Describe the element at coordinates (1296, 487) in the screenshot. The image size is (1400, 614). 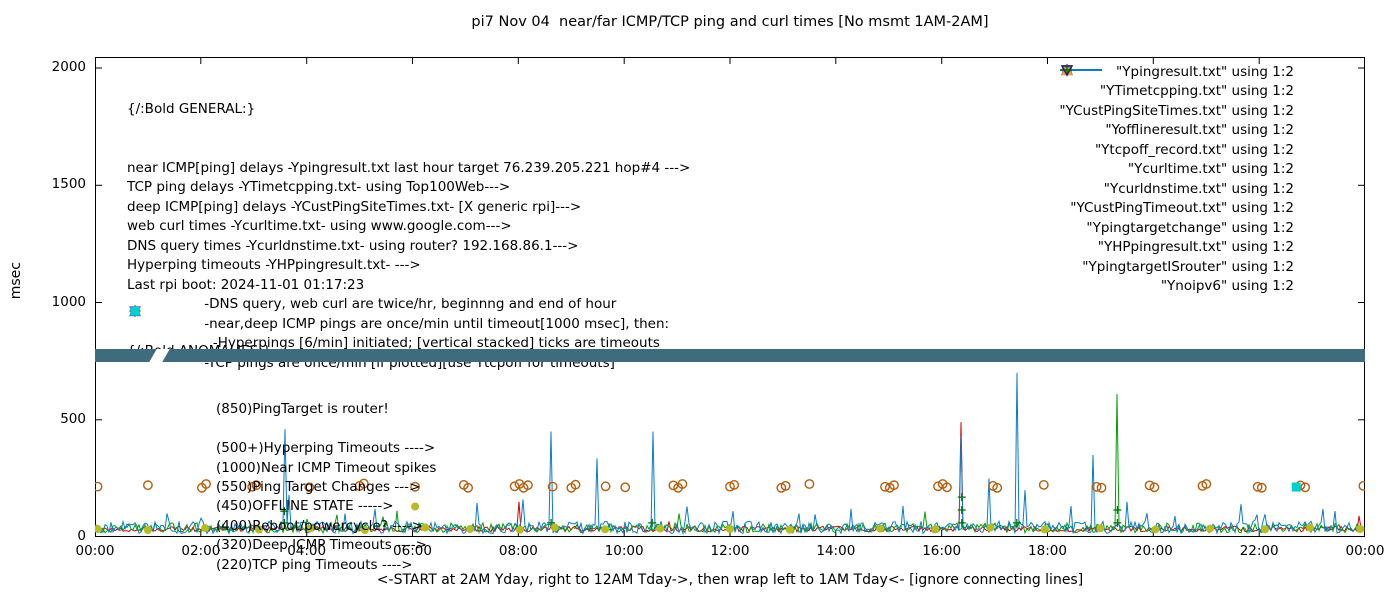
I see `tcpoff-square-marker` at that location.